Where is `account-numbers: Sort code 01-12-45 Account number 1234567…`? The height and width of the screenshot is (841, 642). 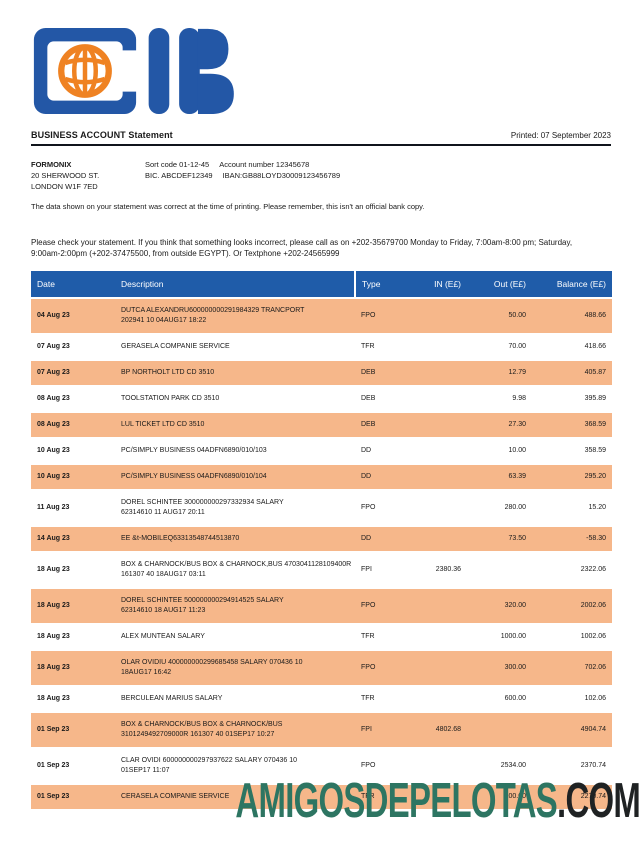
account-numbers: Sort code 01-12-45 Account number 1234567… is located at coordinates (242, 175).